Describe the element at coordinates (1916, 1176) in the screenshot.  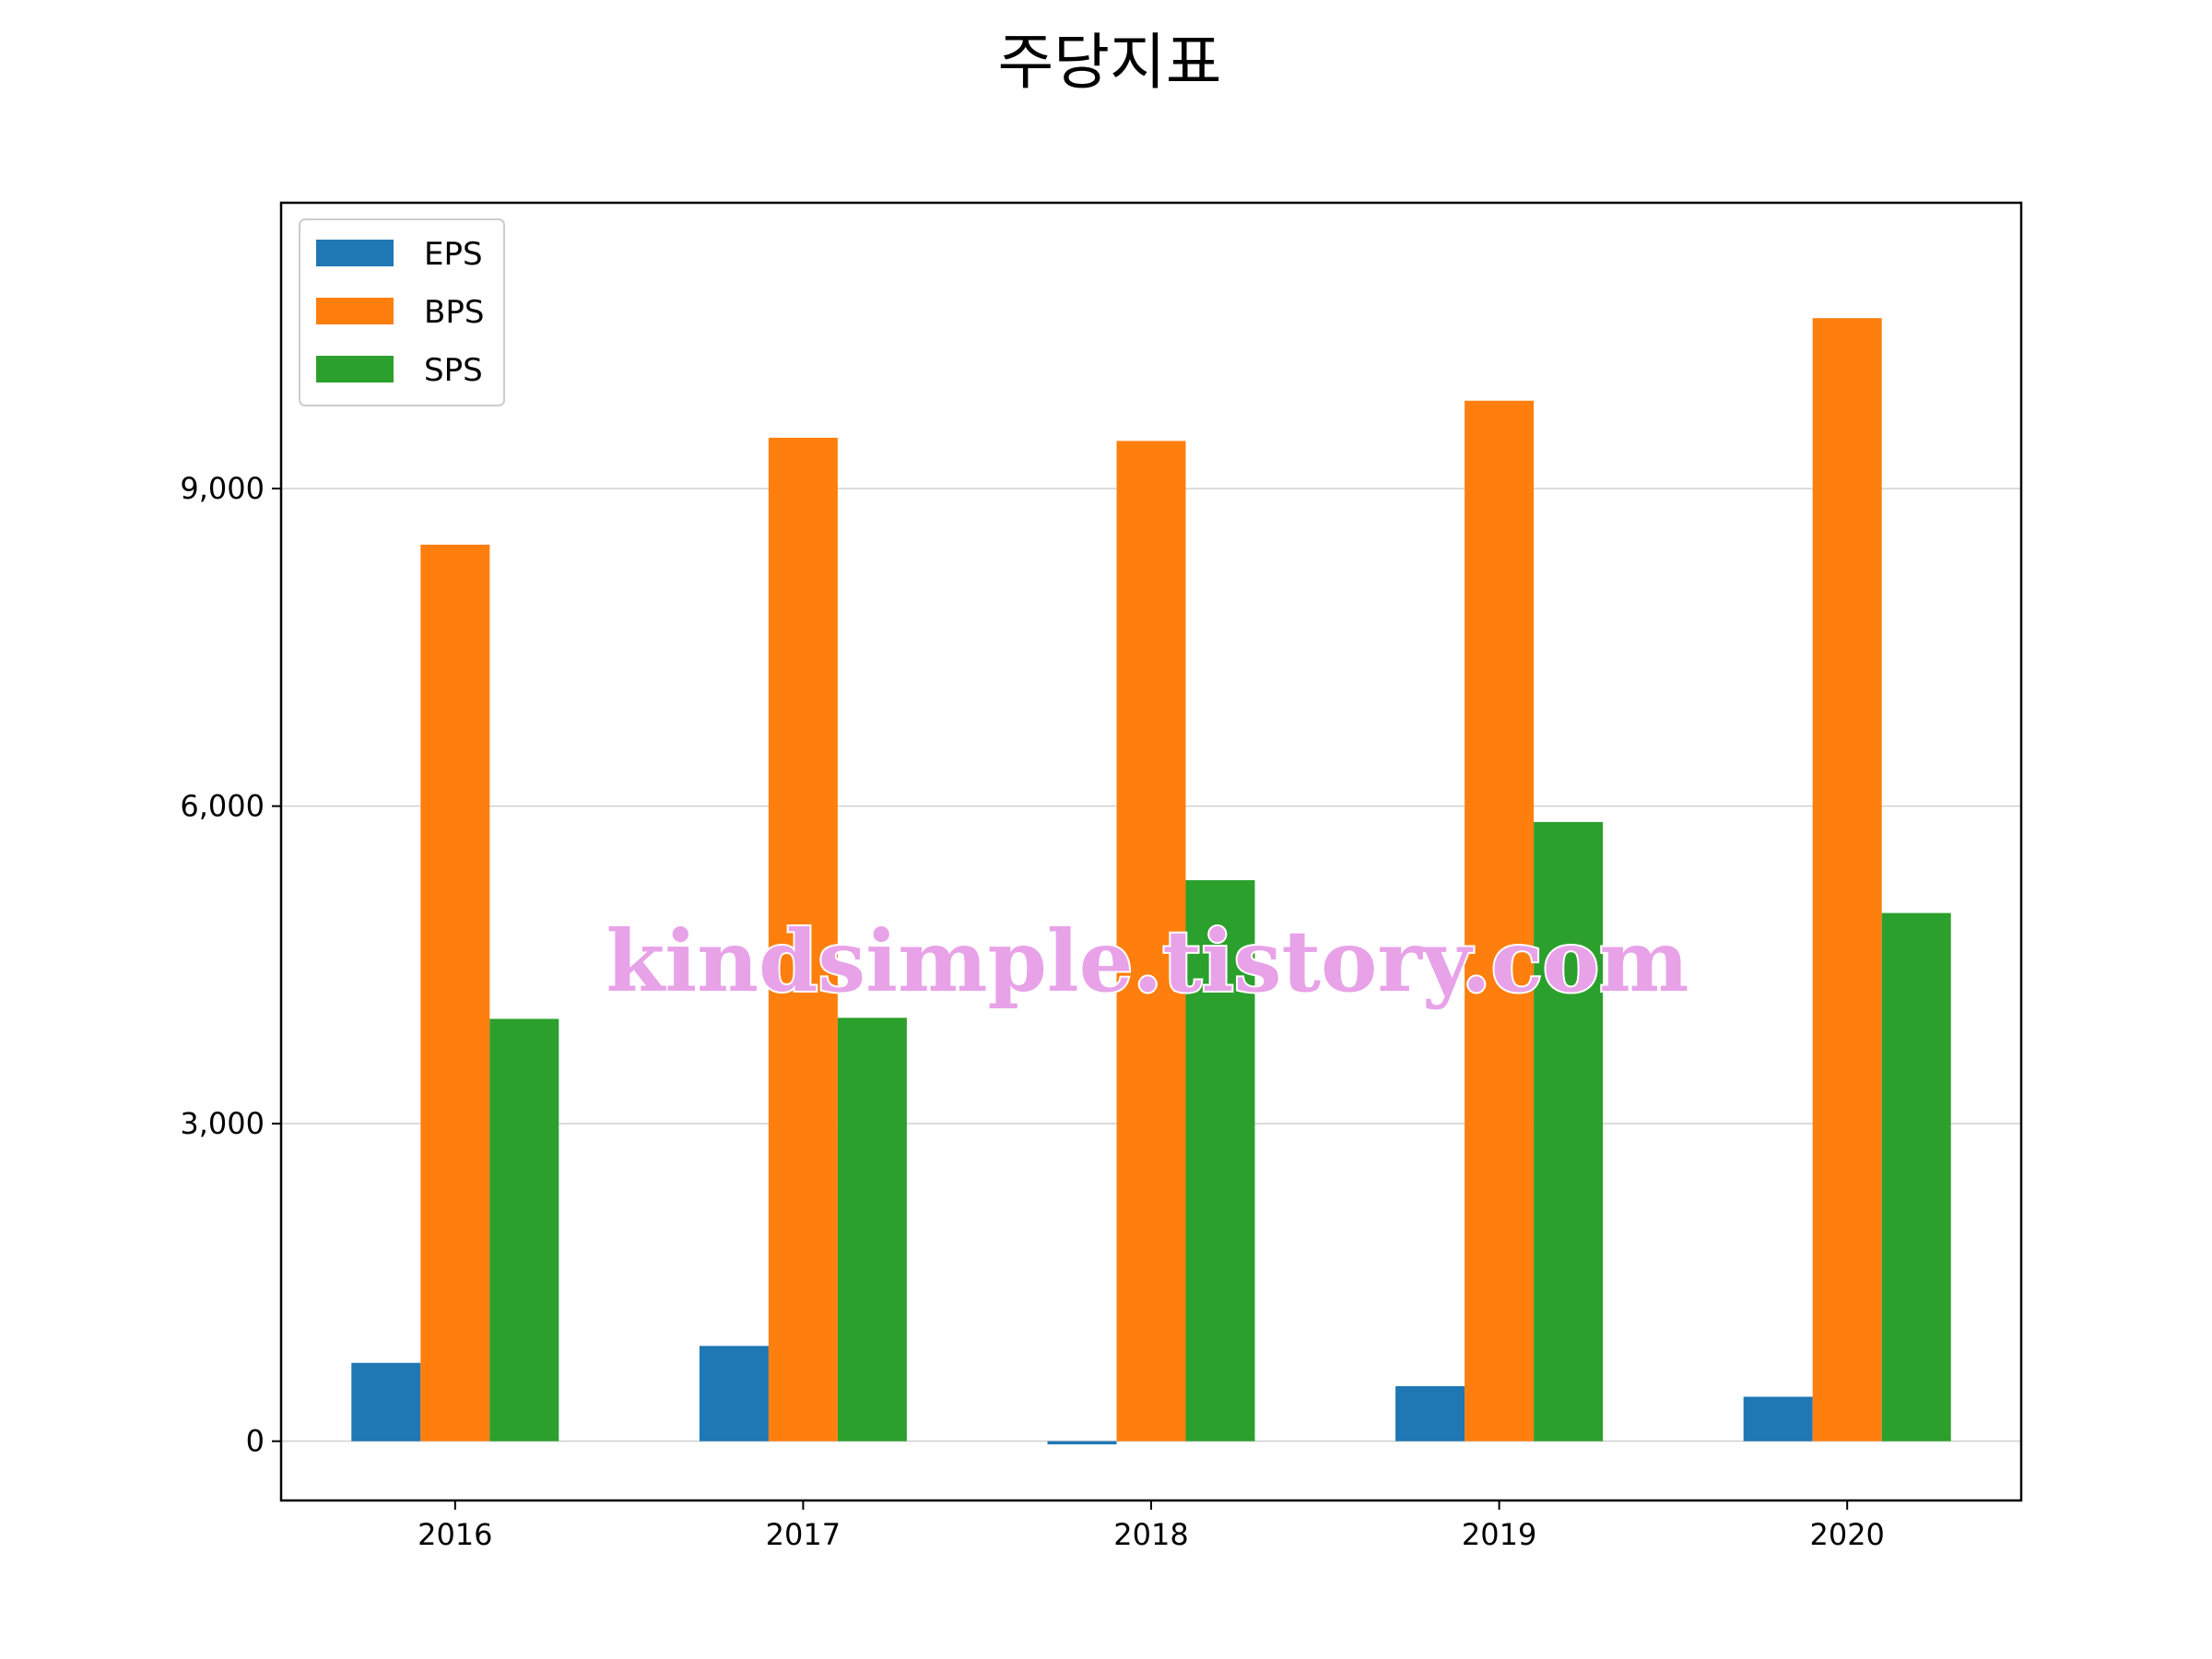
I see `bar-sps-2020` at that location.